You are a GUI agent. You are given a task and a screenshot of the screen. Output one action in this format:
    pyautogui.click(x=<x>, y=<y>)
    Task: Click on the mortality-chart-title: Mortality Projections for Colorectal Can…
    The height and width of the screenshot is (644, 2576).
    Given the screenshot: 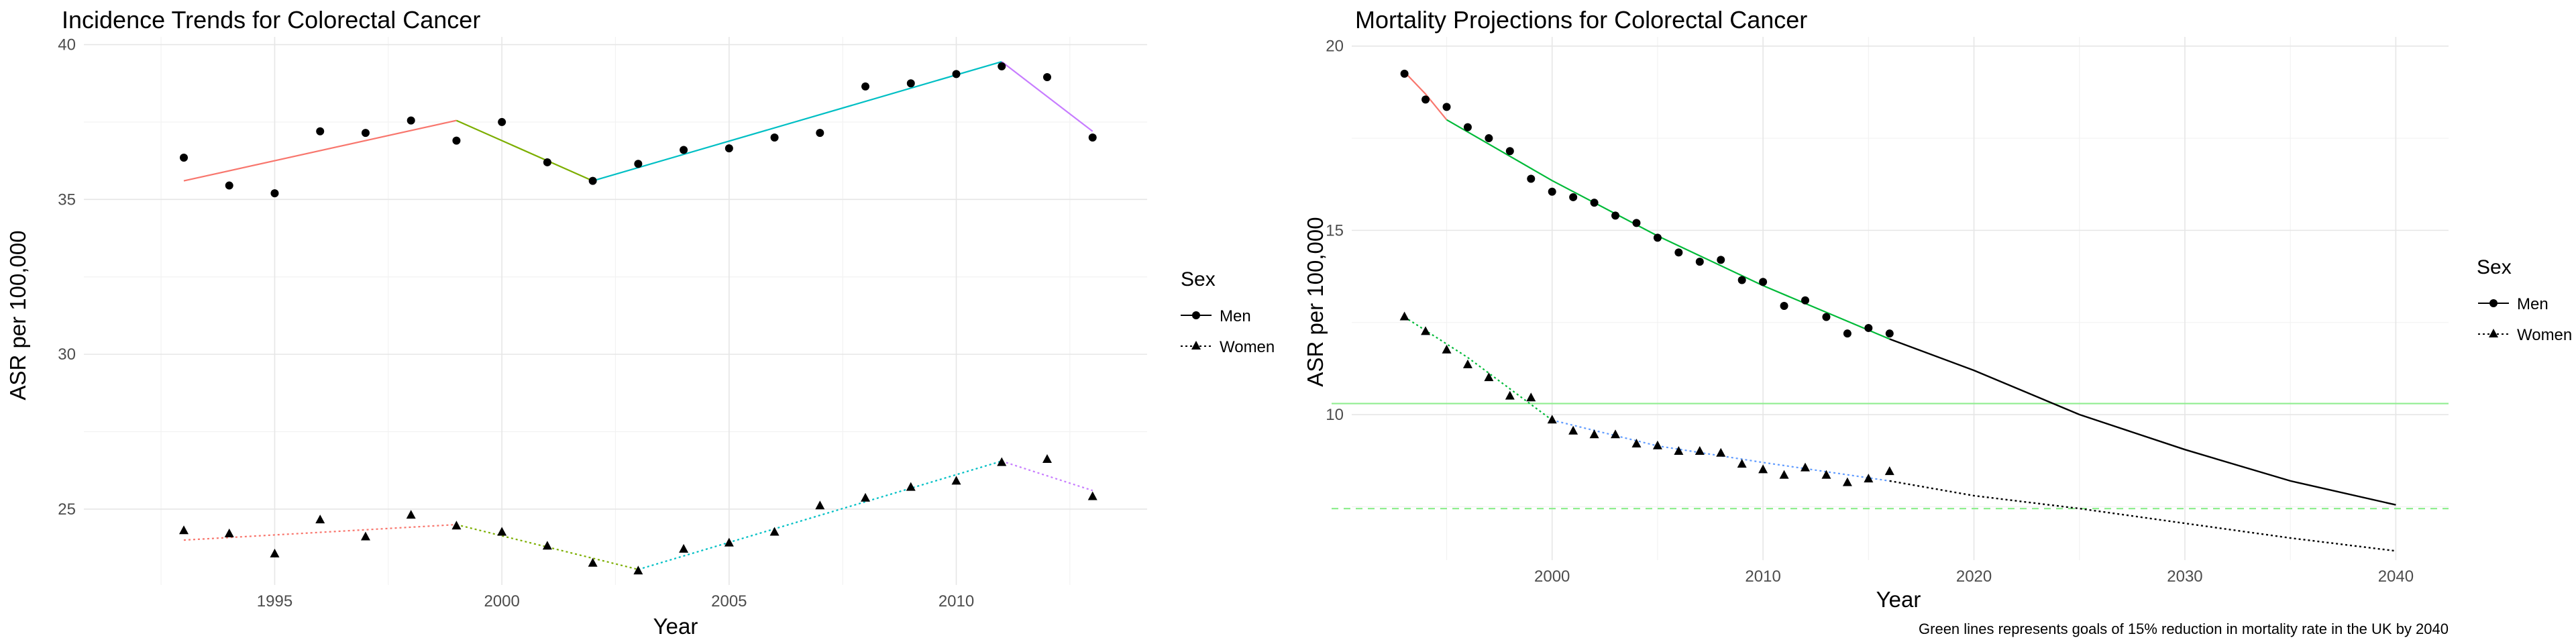 What is the action you would take?
    pyautogui.click(x=1581, y=20)
    